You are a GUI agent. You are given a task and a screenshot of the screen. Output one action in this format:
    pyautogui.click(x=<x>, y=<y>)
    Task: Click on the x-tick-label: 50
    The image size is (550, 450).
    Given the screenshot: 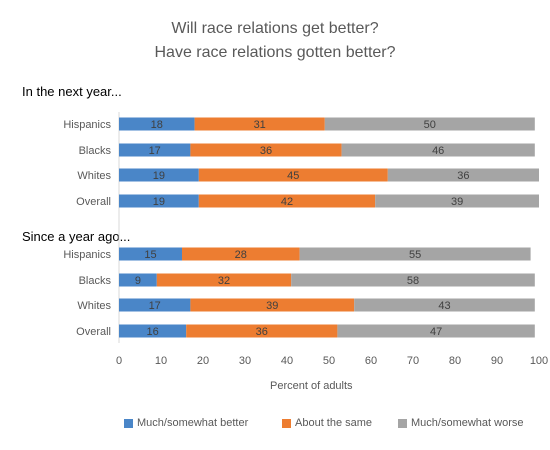 What is the action you would take?
    pyautogui.click(x=329, y=361)
    